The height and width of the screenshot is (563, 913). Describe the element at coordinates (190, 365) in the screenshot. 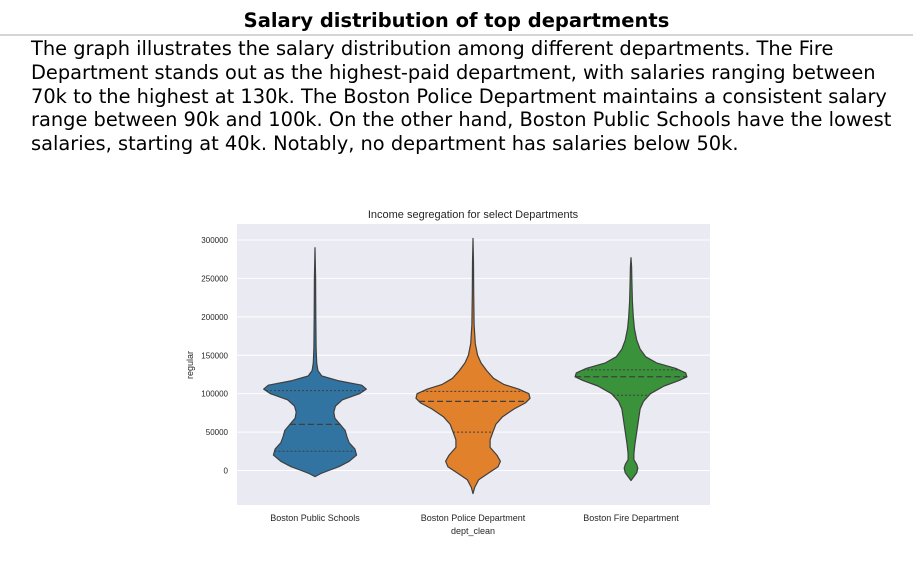

I see `y-axis-label: regular` at that location.